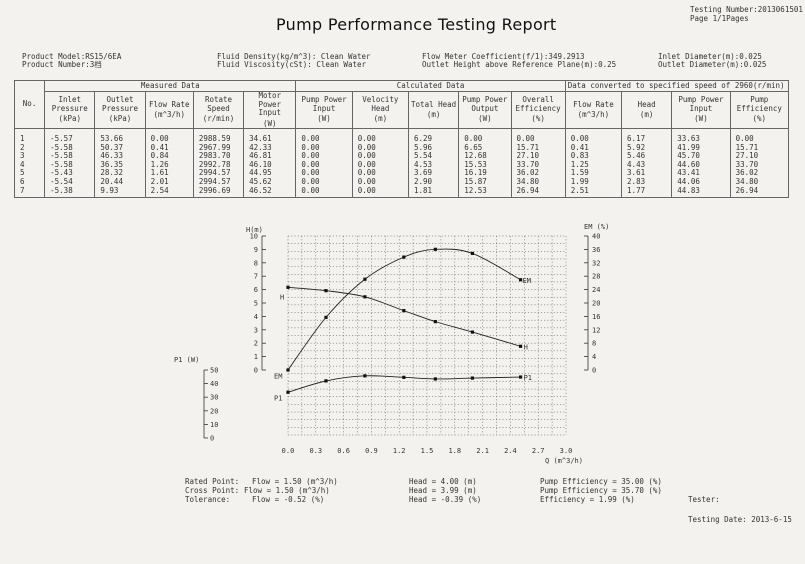 Image resolution: width=805 pixels, height=564 pixels. Describe the element at coordinates (538, 192) in the screenshot. I see `table-cell: 26.94` at that location.